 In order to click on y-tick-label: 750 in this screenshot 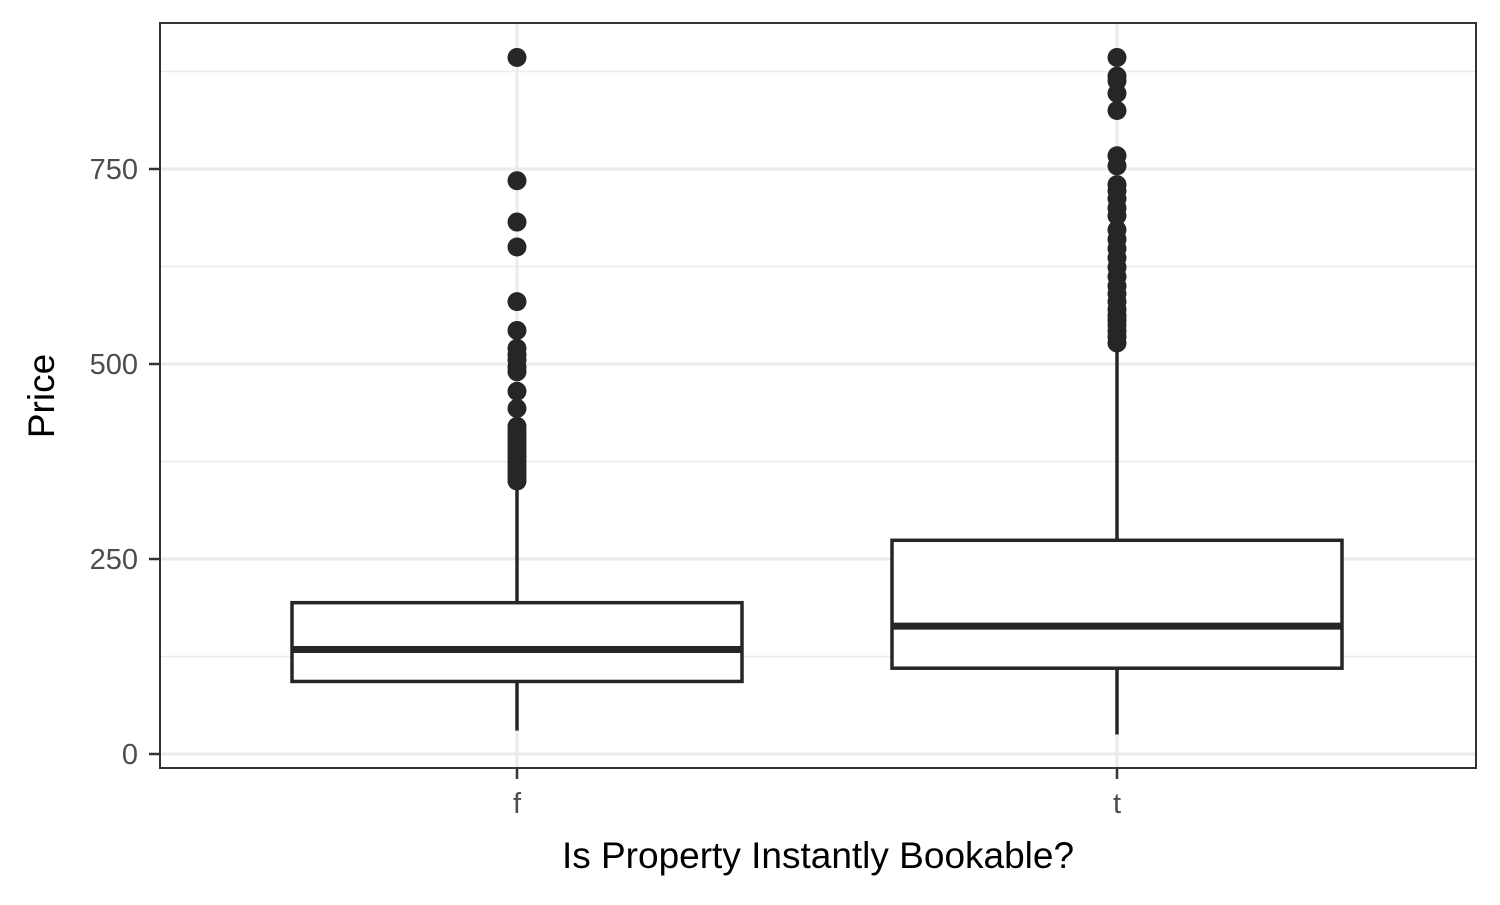, I will do `click(114, 170)`.